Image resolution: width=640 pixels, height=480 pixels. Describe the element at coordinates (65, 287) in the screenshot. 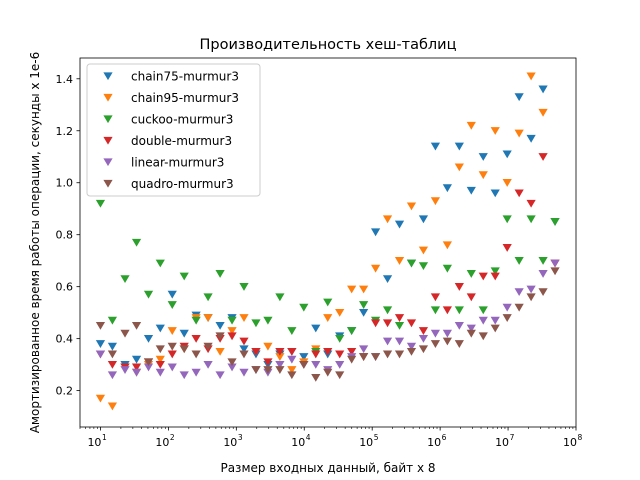

I see `y-tick-label: 0.6` at that location.